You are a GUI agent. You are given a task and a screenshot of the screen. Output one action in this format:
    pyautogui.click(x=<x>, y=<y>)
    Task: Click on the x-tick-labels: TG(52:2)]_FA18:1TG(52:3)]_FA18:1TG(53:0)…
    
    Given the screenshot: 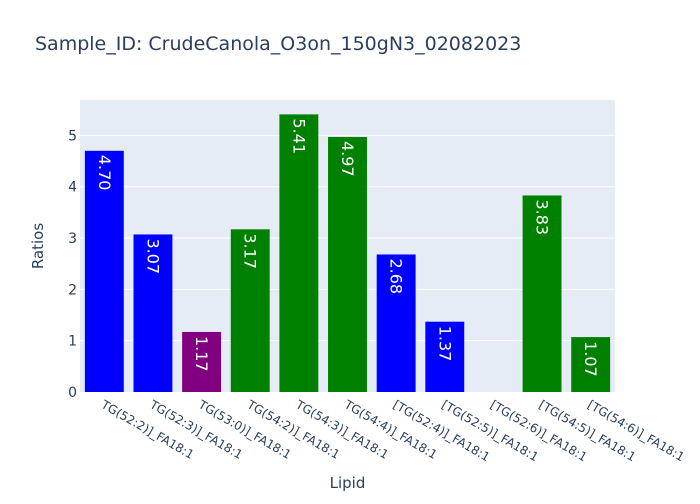 What is the action you would take?
    pyautogui.click(x=392, y=430)
    